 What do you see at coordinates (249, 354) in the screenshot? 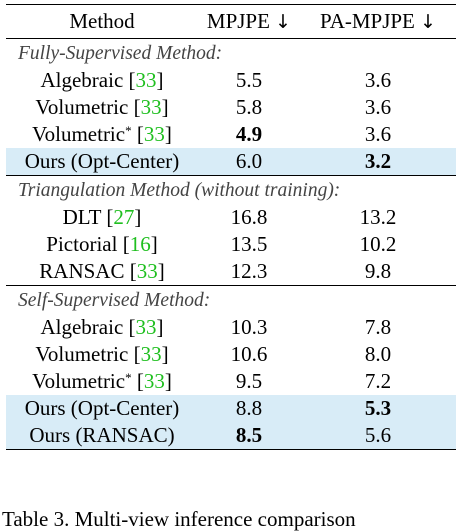
I see `mpjpe-value: 10.6` at bounding box center [249, 354].